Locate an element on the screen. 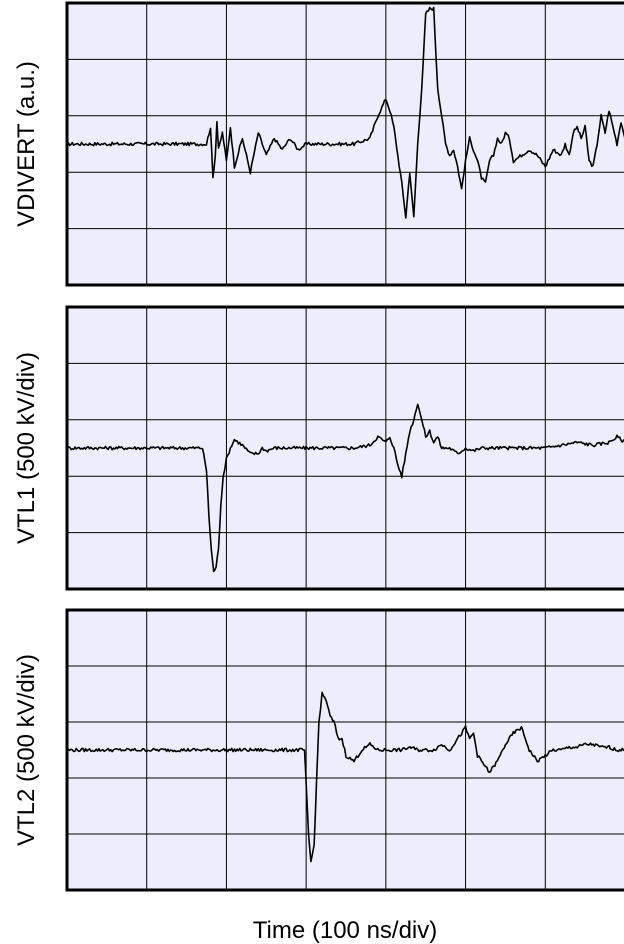  panel-3-y-axis-title: VTL2 (500 kV/div) is located at coordinates (26, 750).